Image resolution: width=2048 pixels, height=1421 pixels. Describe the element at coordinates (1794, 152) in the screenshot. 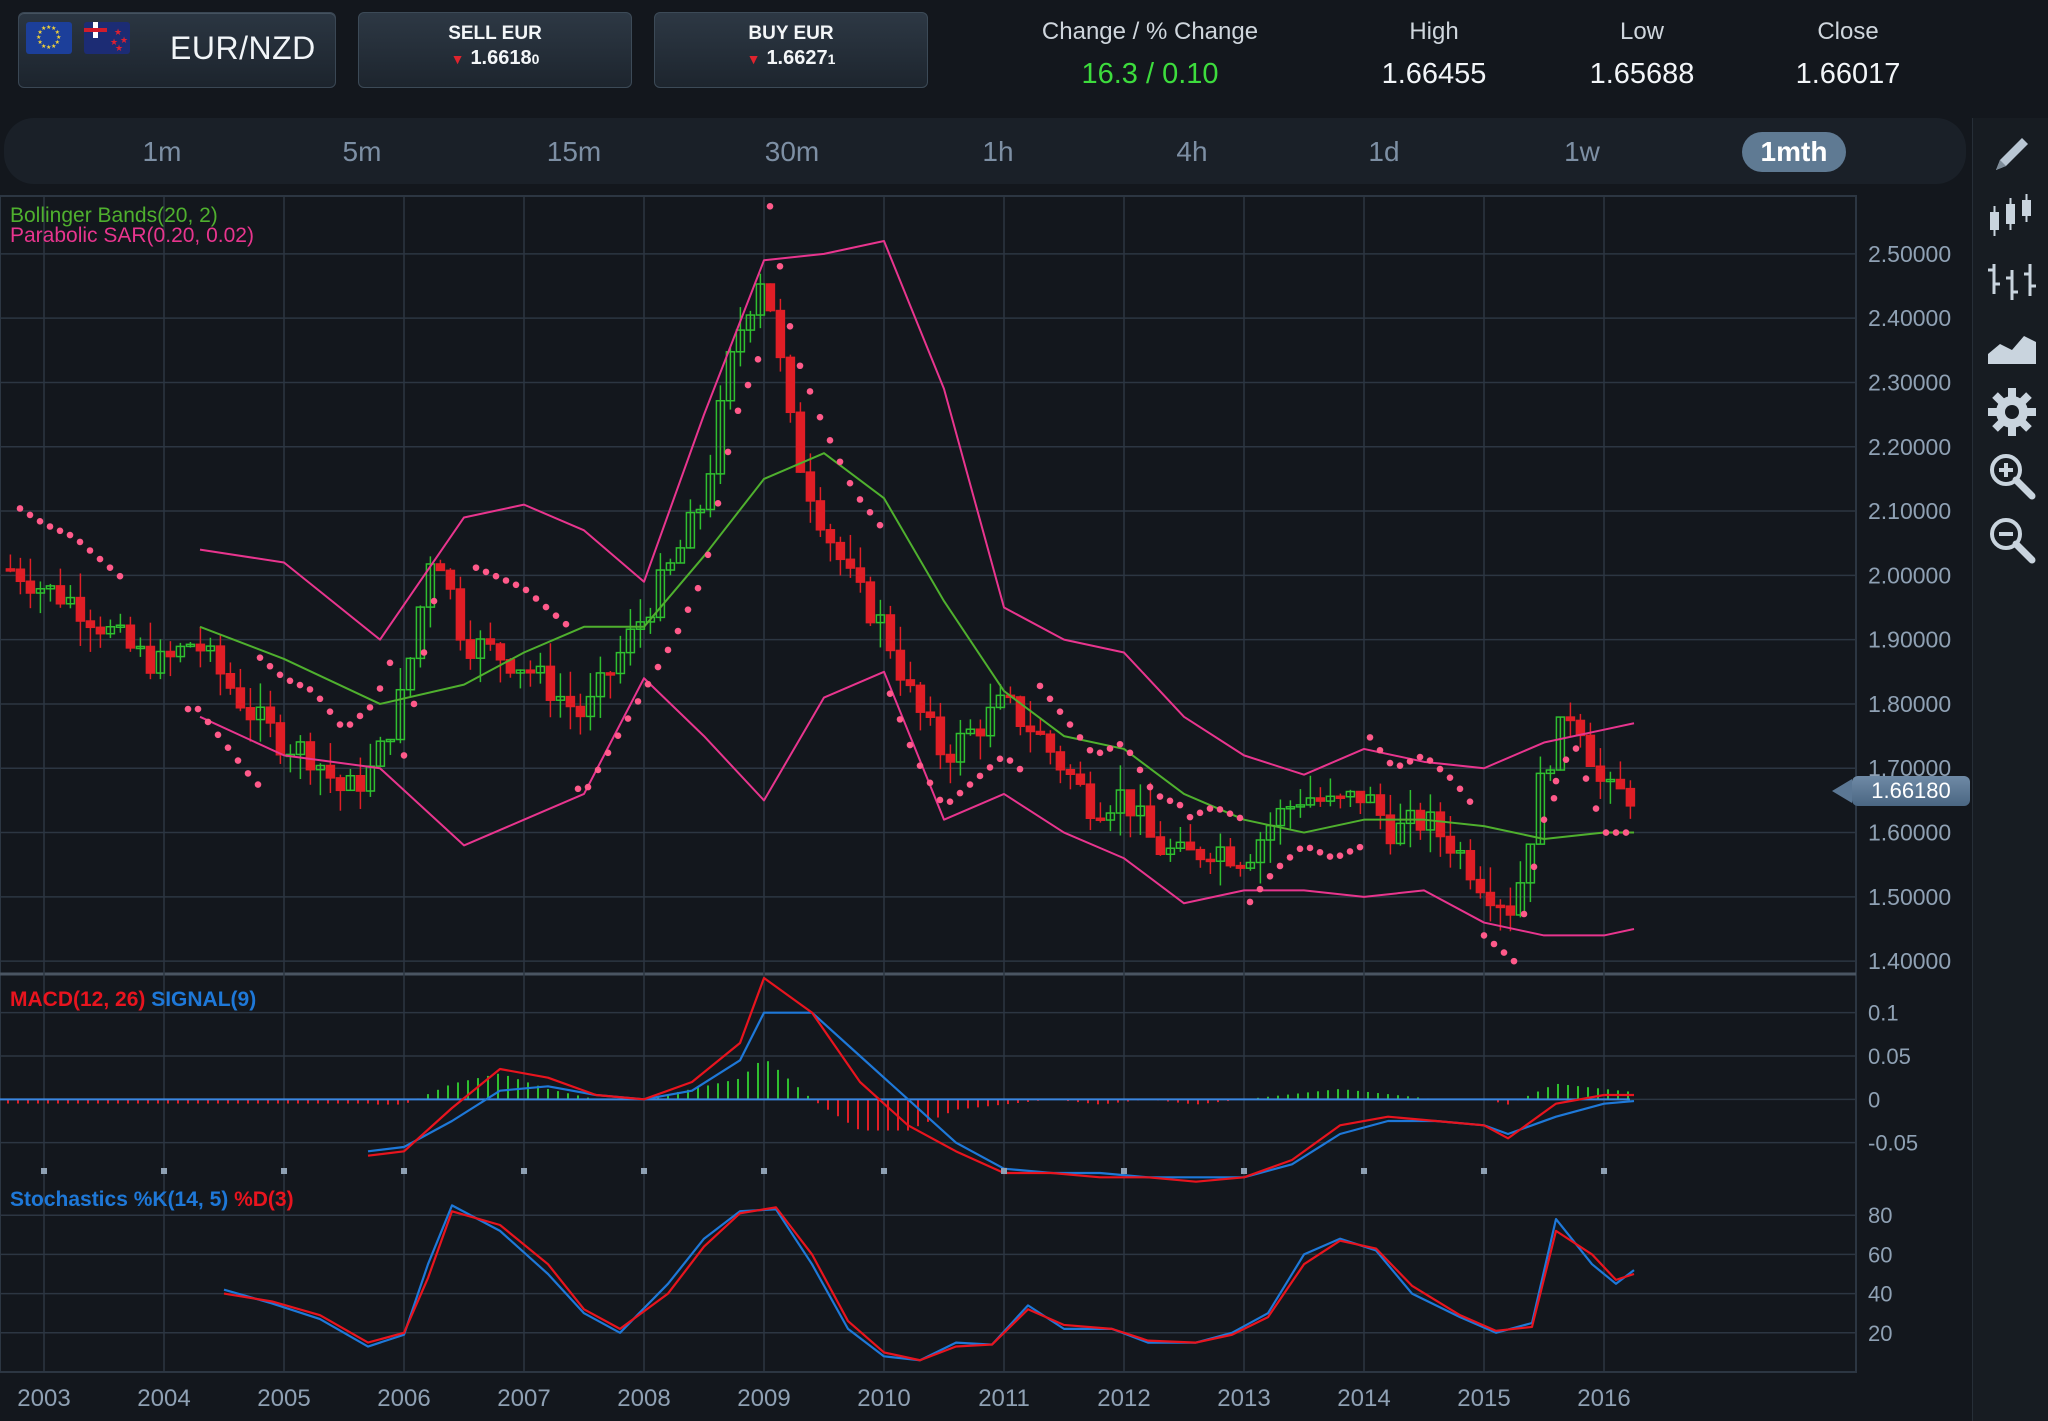

I see `tab-1mth: 1mth` at that location.